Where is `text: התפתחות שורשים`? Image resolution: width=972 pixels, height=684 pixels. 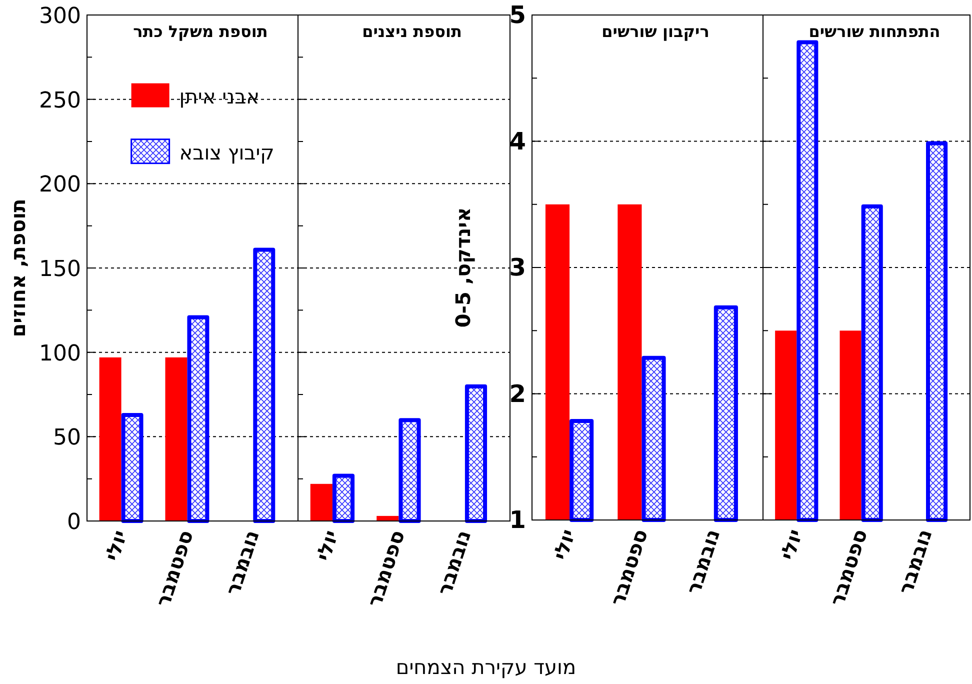 text: התפתחות שורשים is located at coordinates (874, 31).